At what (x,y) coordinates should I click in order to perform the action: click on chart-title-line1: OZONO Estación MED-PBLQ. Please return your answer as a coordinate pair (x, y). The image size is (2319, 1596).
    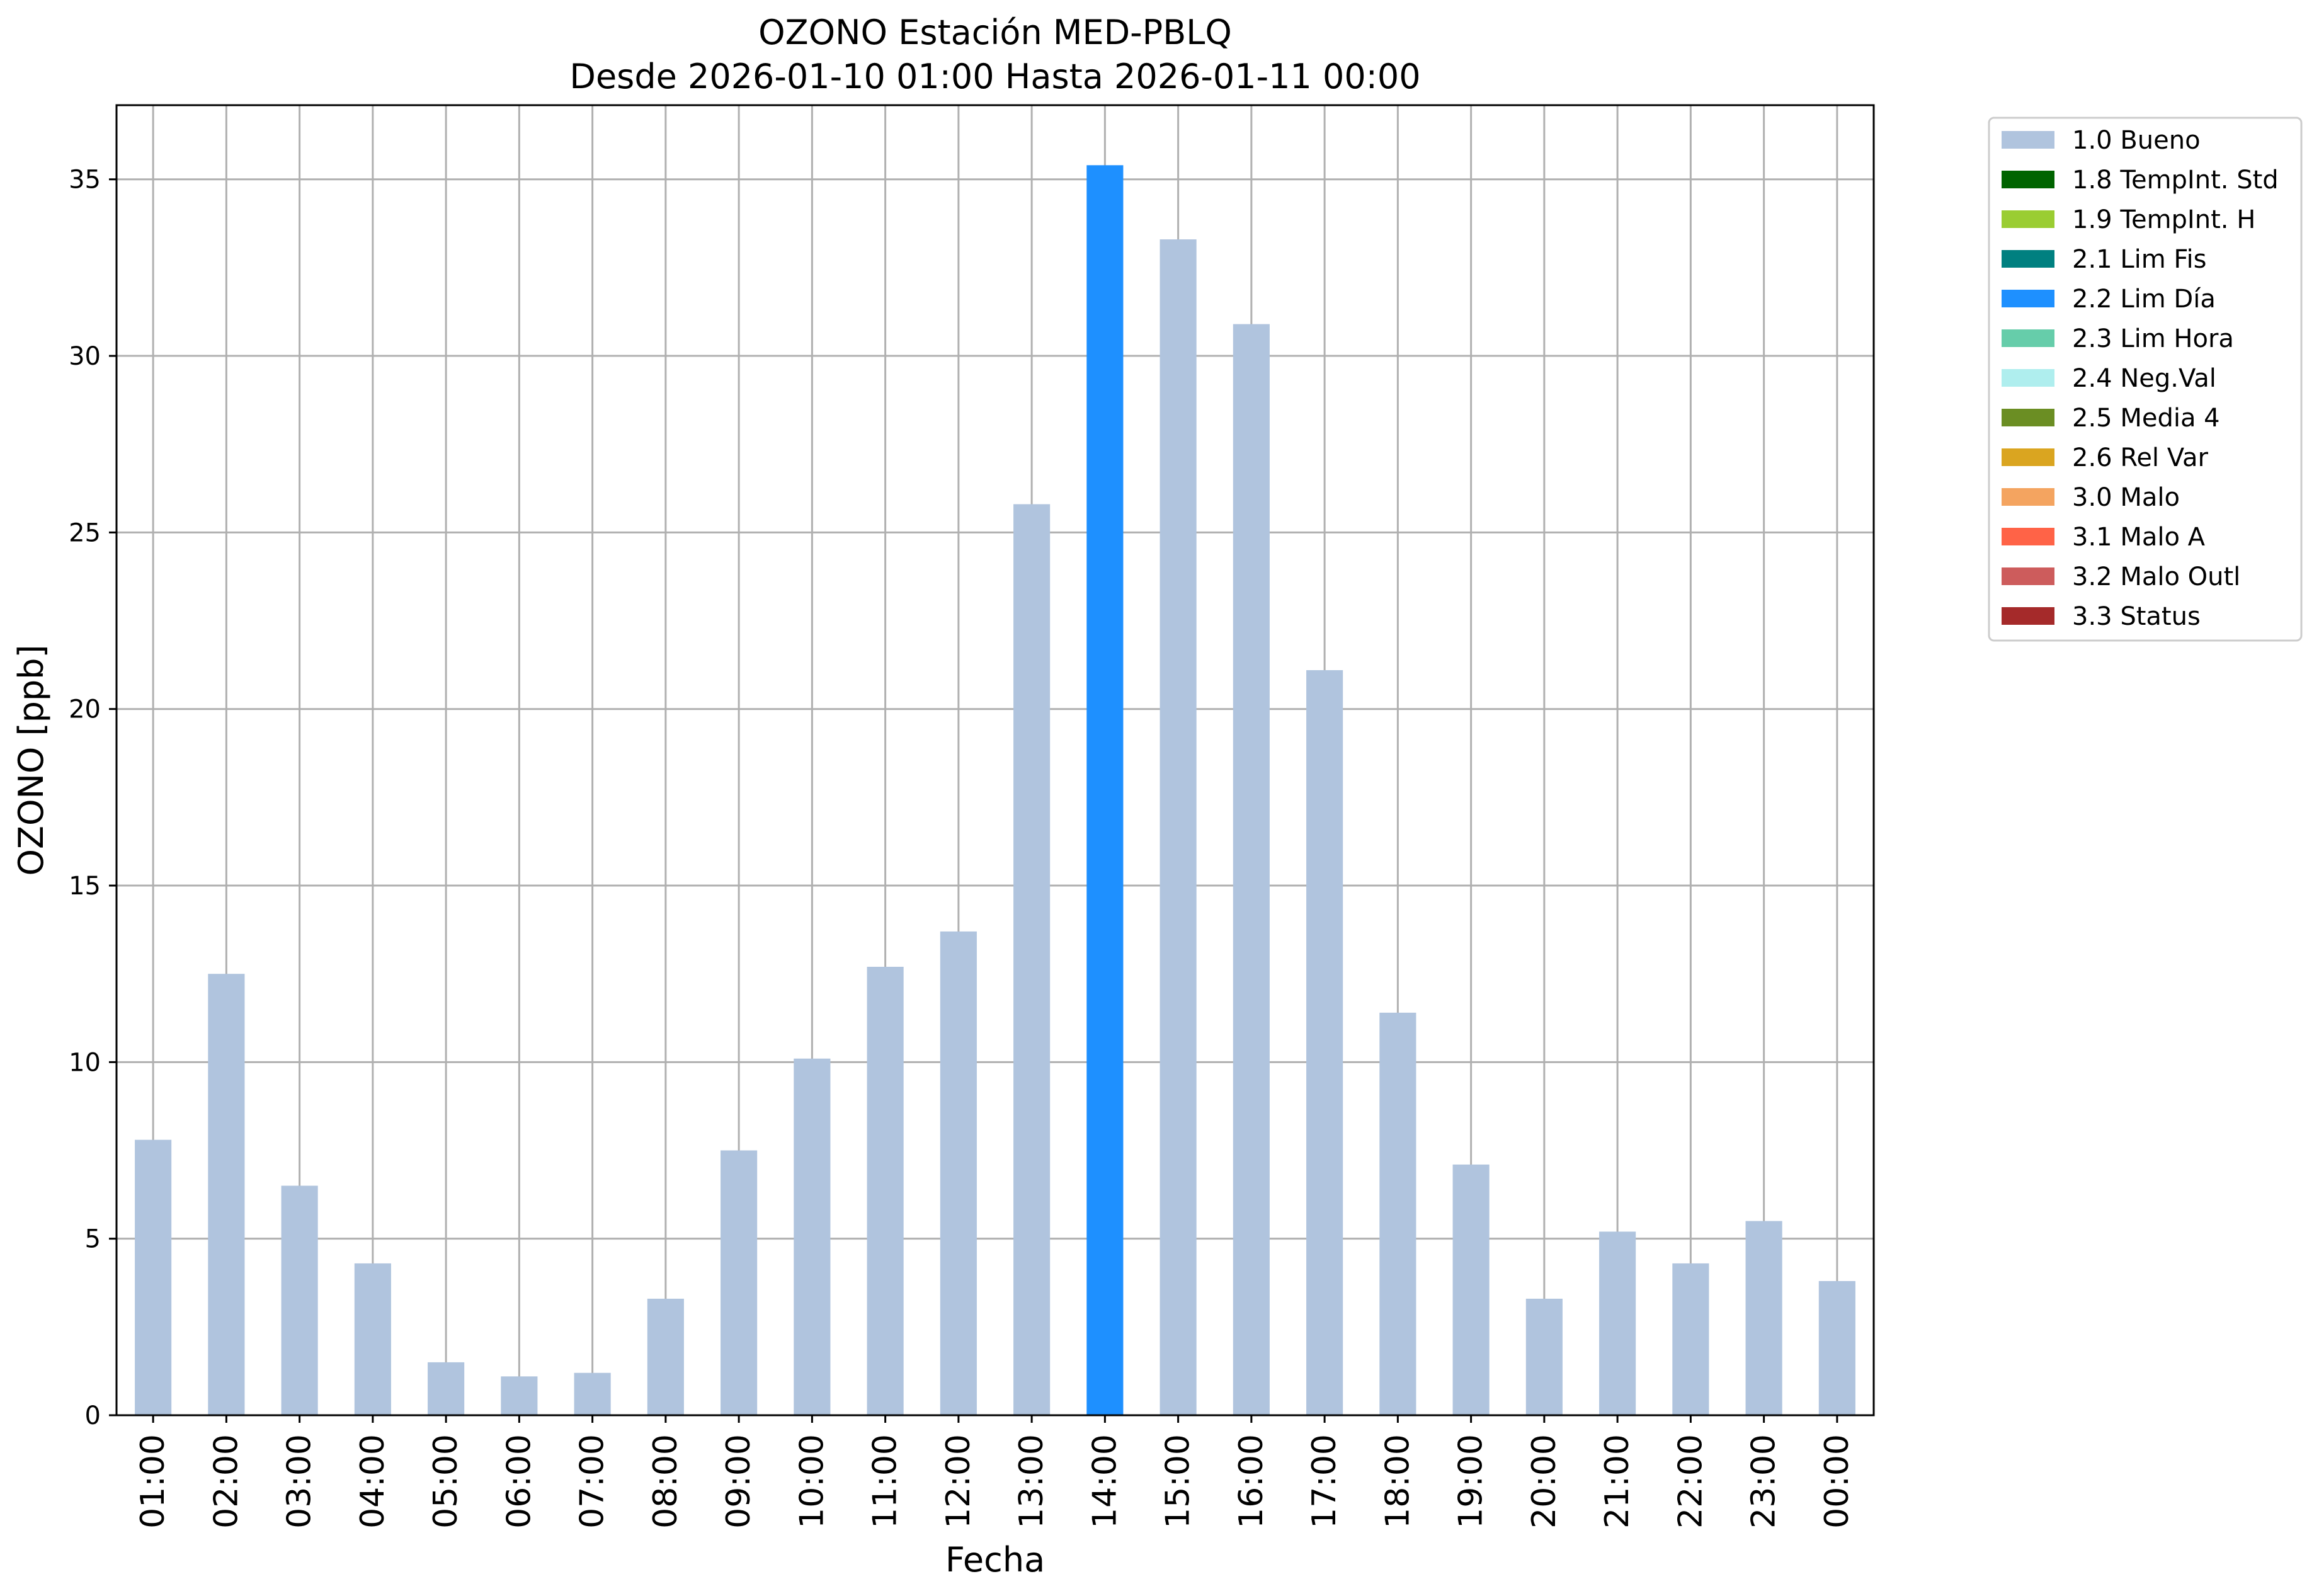
    Looking at the image, I should click on (995, 32).